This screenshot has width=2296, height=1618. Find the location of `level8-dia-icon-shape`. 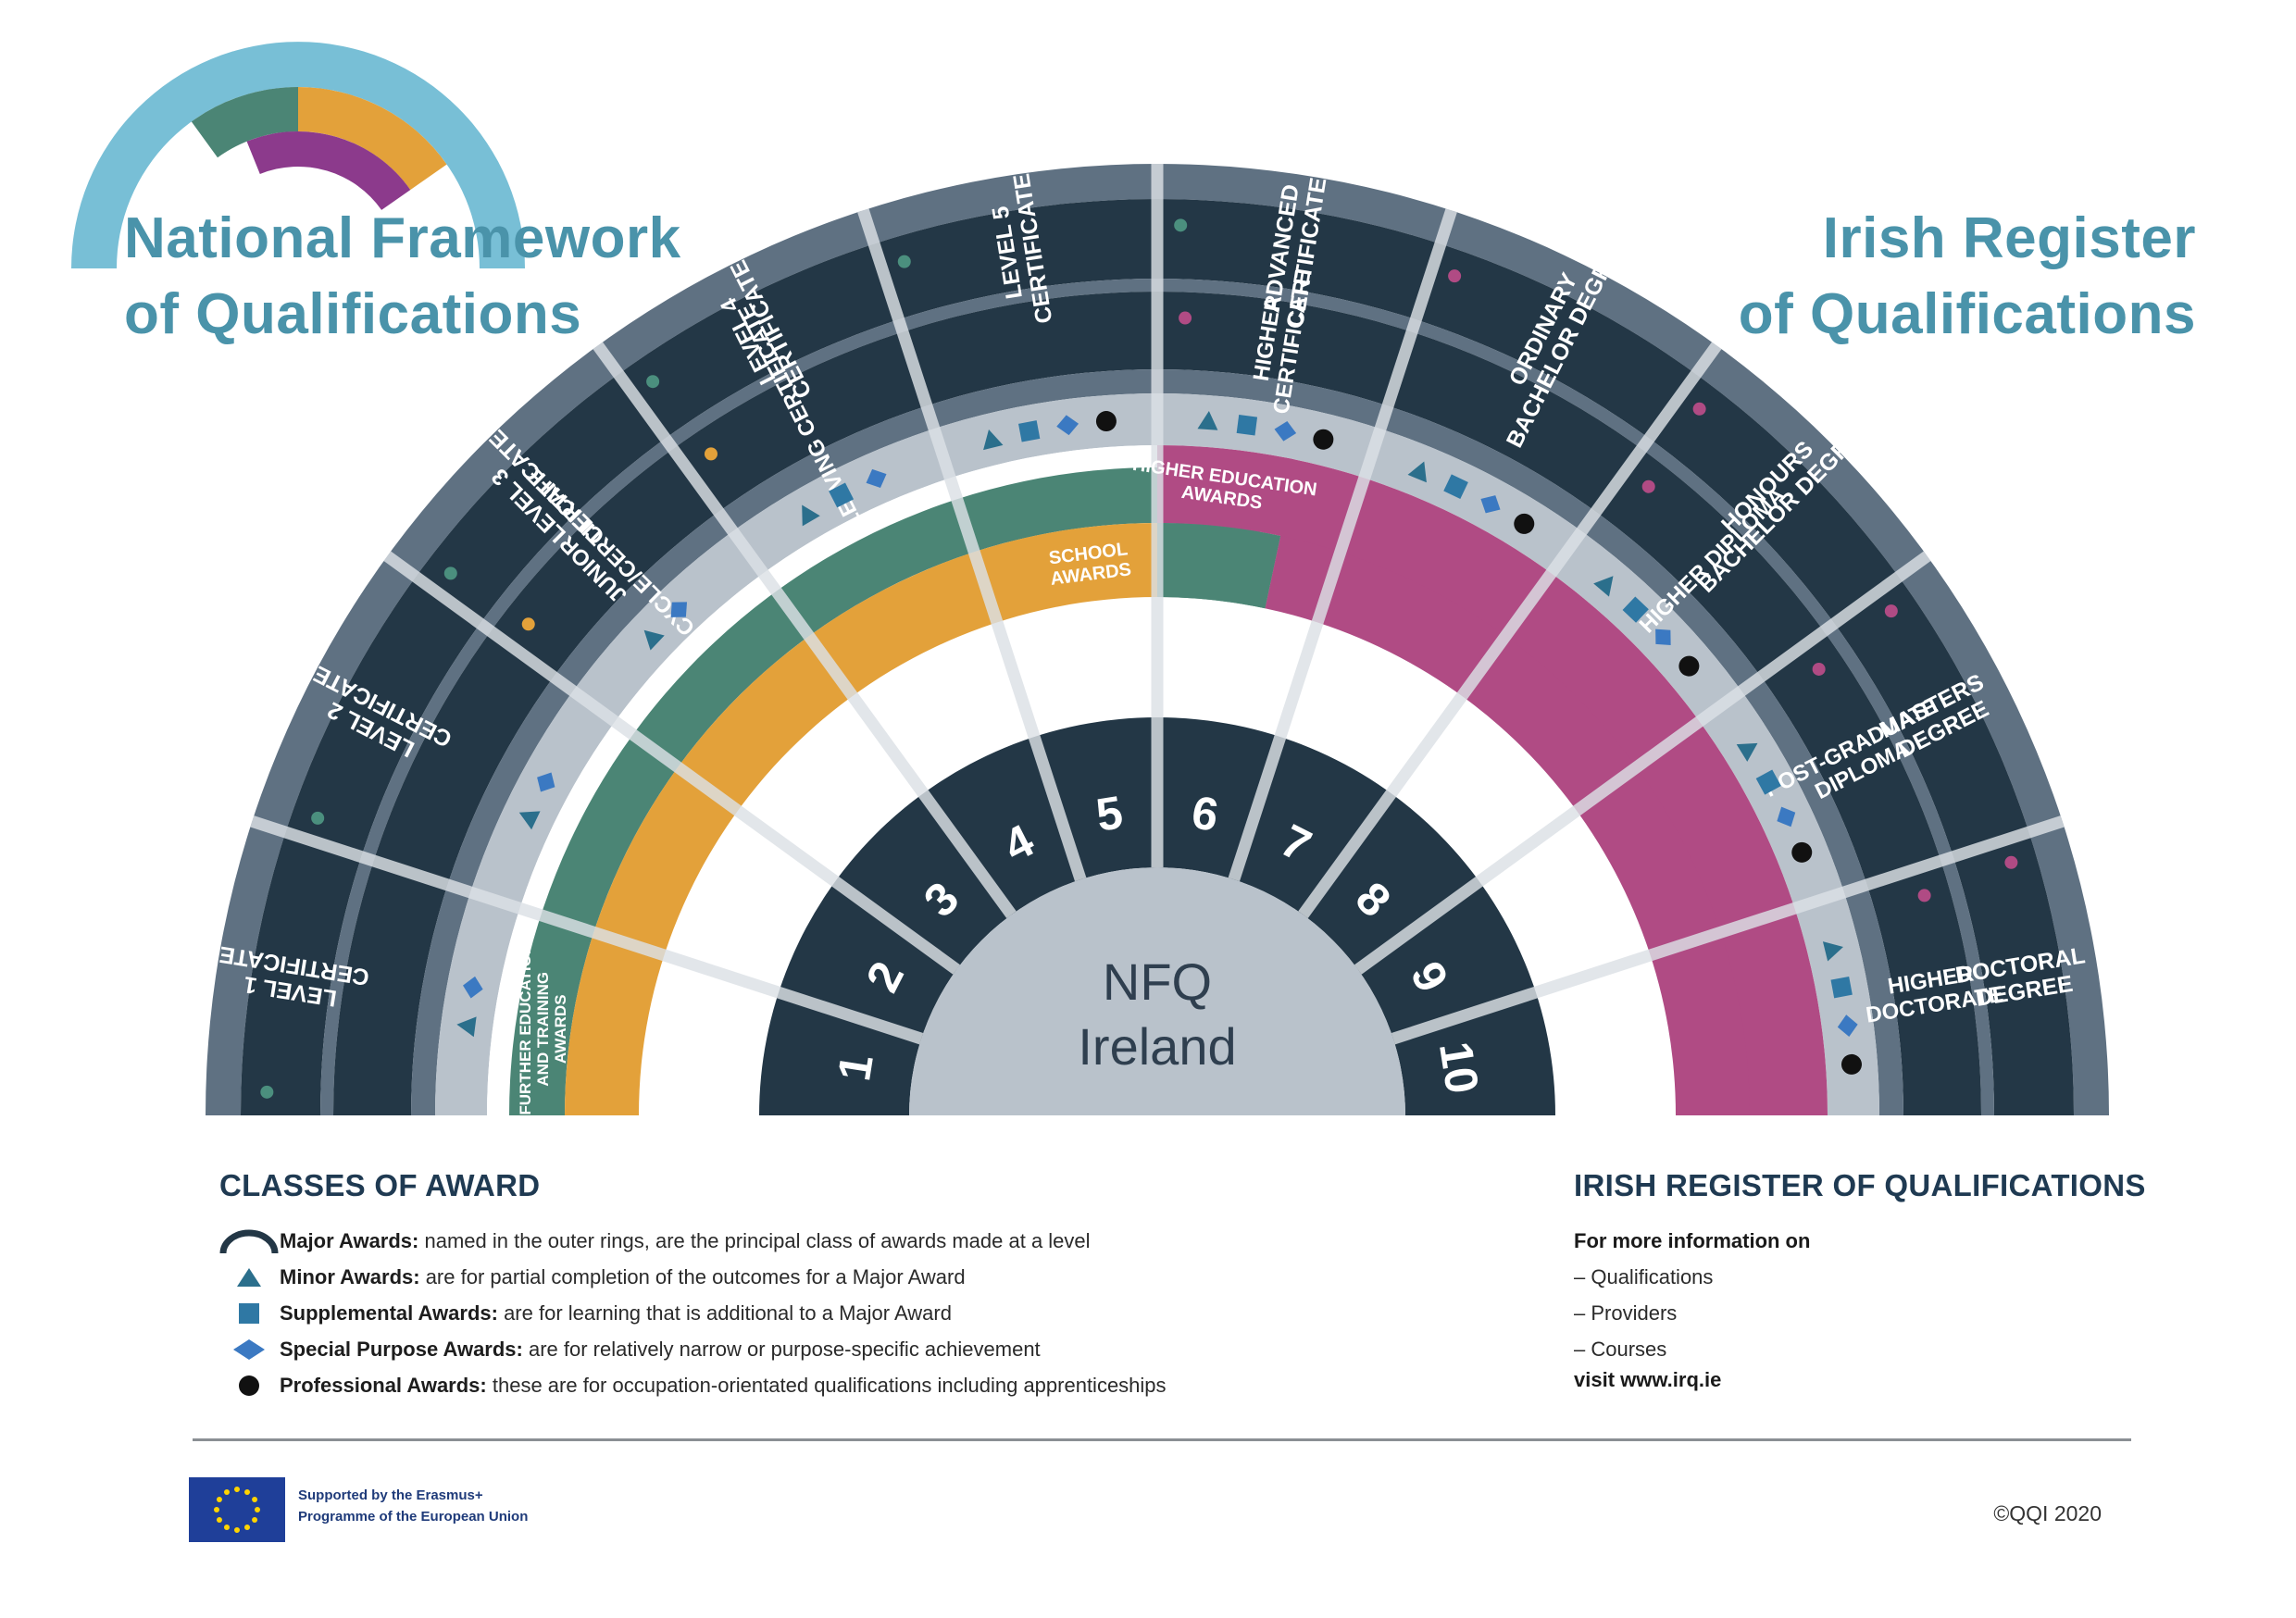

level8-dia-icon-shape is located at coordinates (1663, 637).